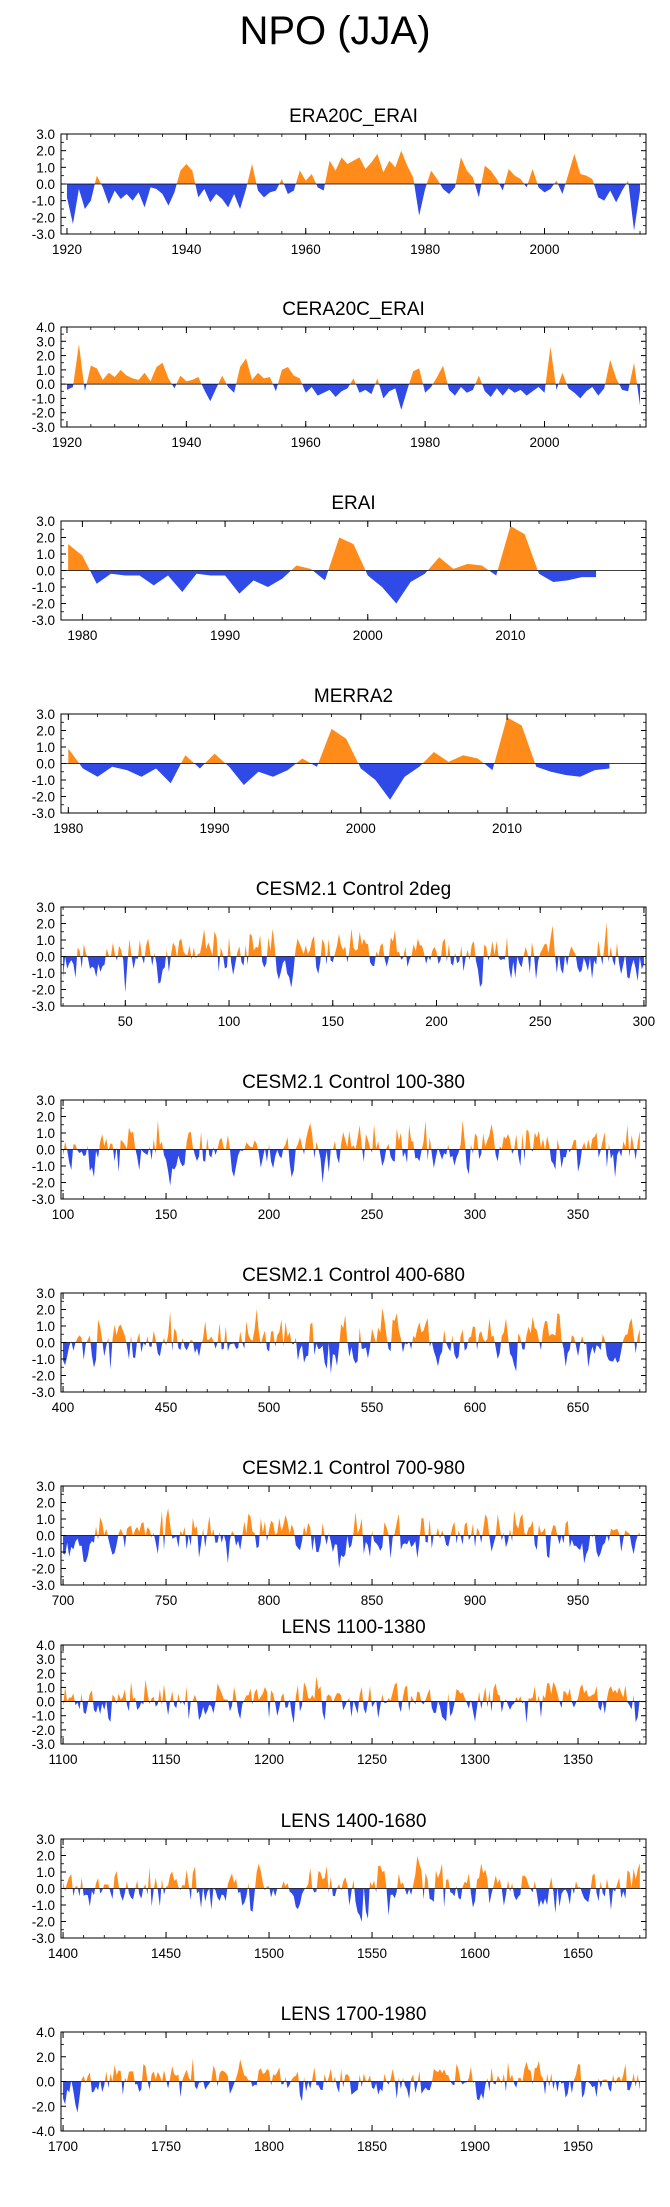 The width and height of the screenshot is (670, 2207). What do you see at coordinates (125, 1021) in the screenshot?
I see `x-tick-label: 50` at bounding box center [125, 1021].